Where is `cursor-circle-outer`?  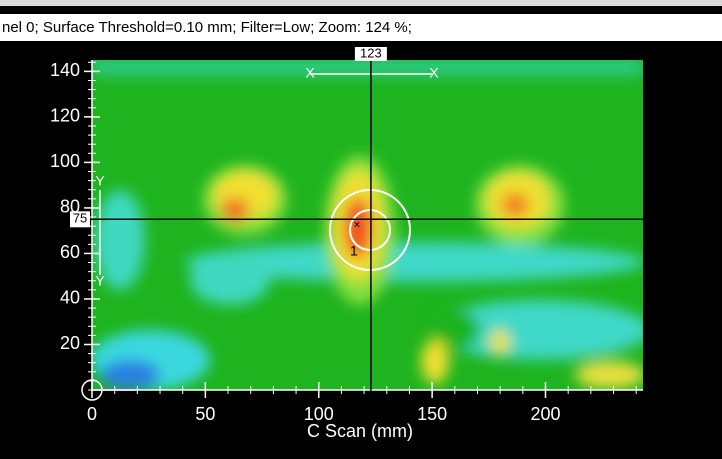
cursor-circle-outer is located at coordinates (370, 230).